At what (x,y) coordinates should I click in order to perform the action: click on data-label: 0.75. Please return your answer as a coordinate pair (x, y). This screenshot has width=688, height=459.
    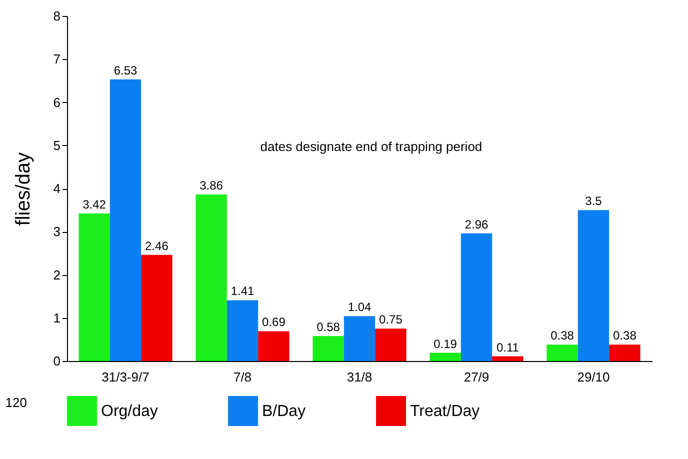
    Looking at the image, I should click on (391, 319).